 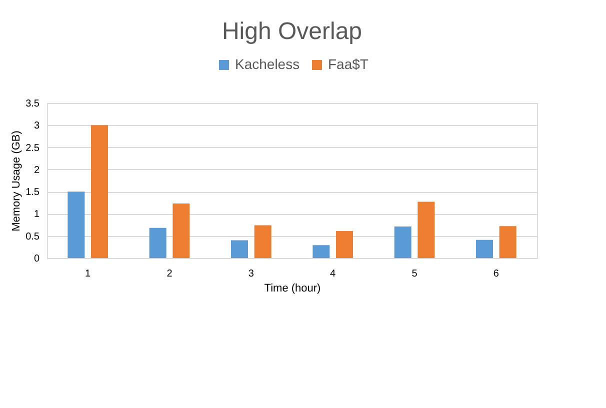 I want to click on y-tick-label: 2.5, so click(x=33, y=148).